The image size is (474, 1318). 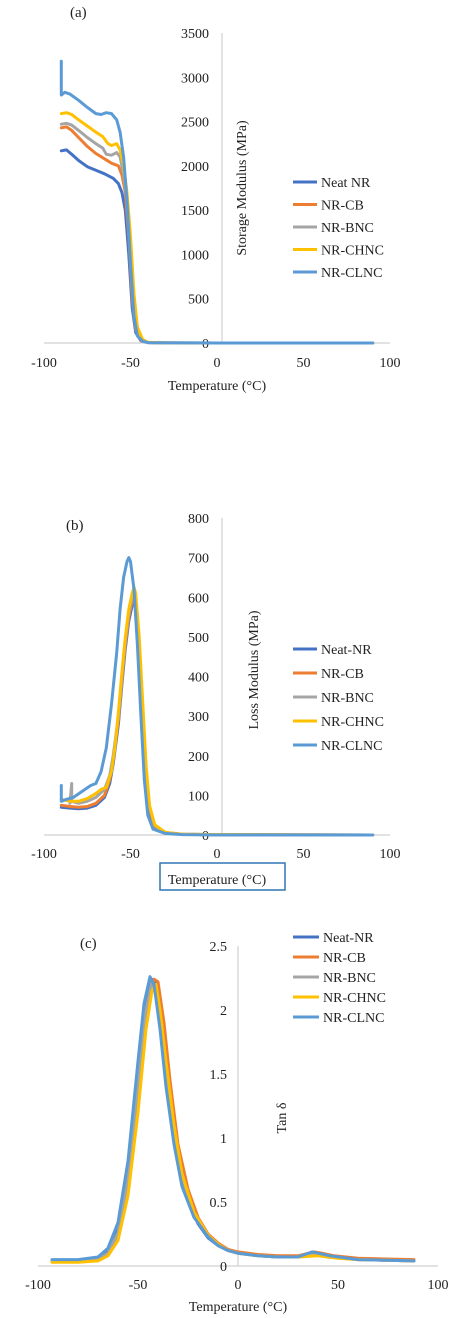 I want to click on y-tick-label: 2.5, so click(x=219, y=947).